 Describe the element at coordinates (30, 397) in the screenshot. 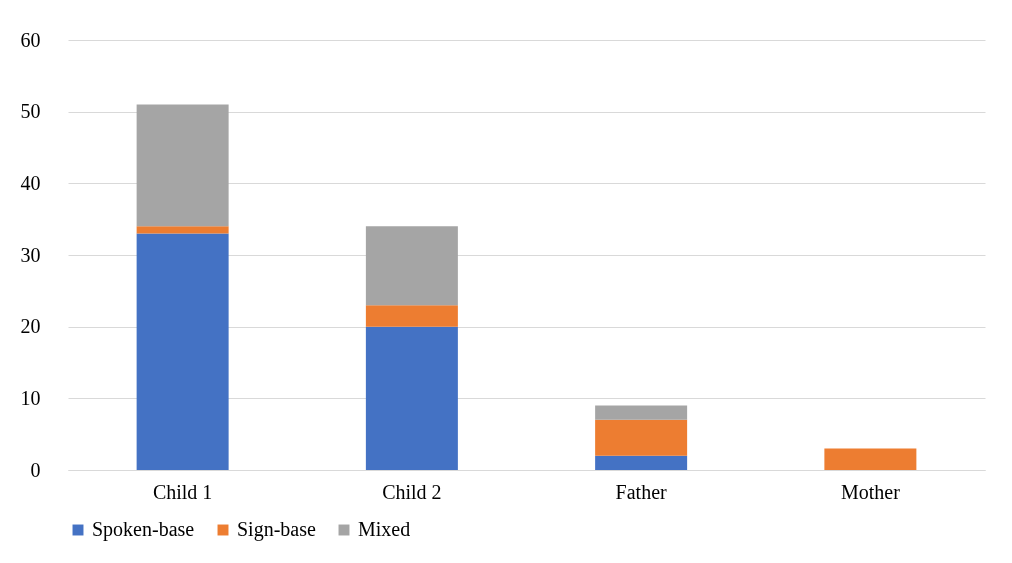

I see `y-tick-label: 10` at that location.